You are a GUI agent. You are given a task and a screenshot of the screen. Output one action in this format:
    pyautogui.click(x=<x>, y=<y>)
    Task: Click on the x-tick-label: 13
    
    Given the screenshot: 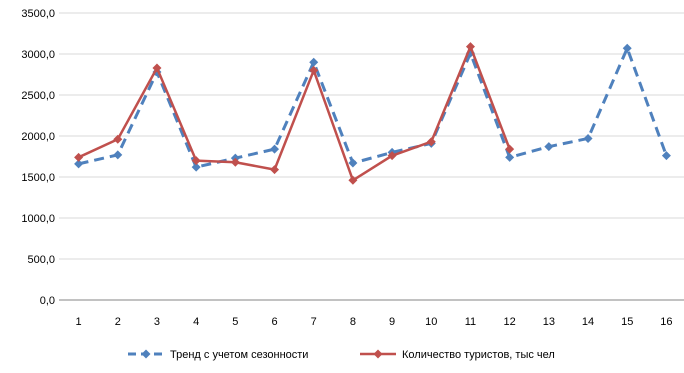 What is the action you would take?
    pyautogui.click(x=549, y=322)
    